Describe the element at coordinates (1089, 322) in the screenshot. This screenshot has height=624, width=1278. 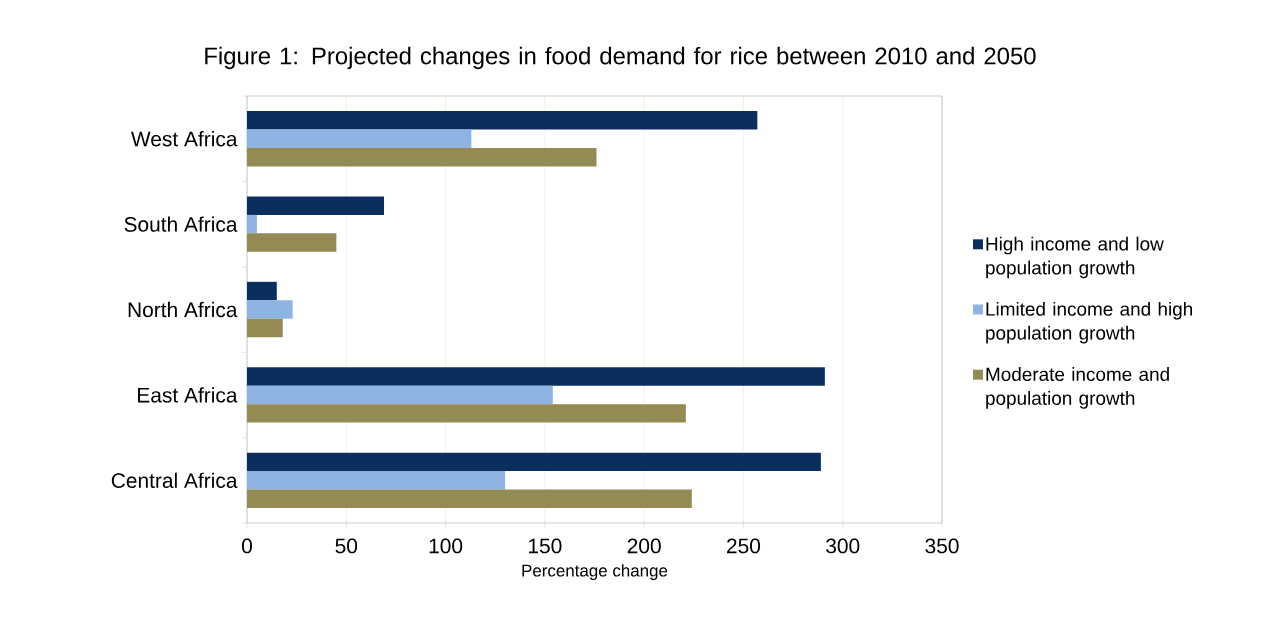
I see `legend-label: Limited income and high population growth` at that location.